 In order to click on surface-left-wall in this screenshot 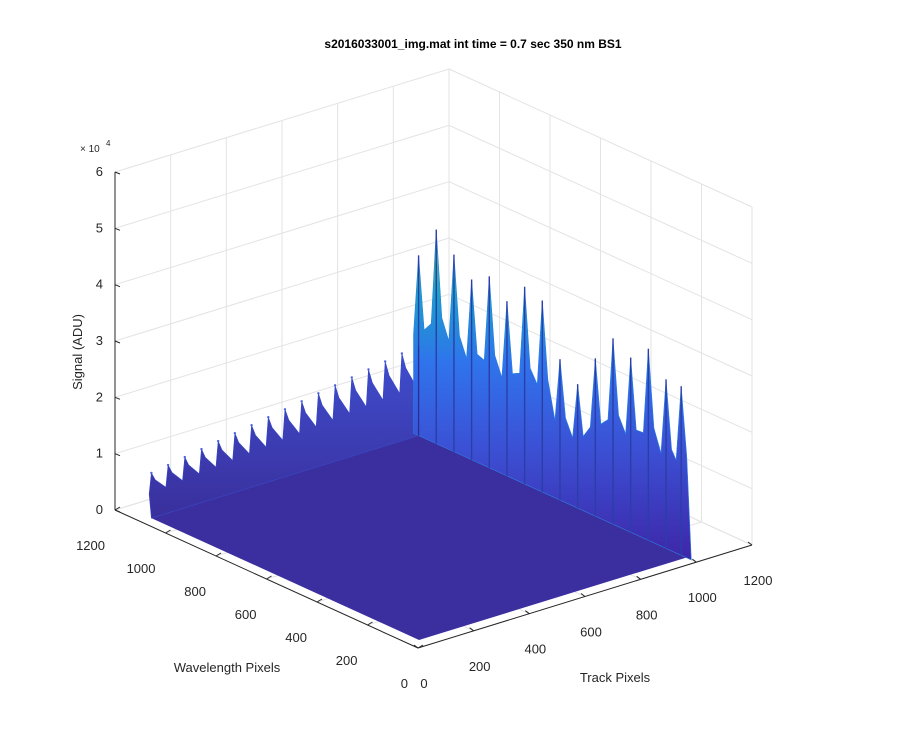, I will do `click(285, 432)`.